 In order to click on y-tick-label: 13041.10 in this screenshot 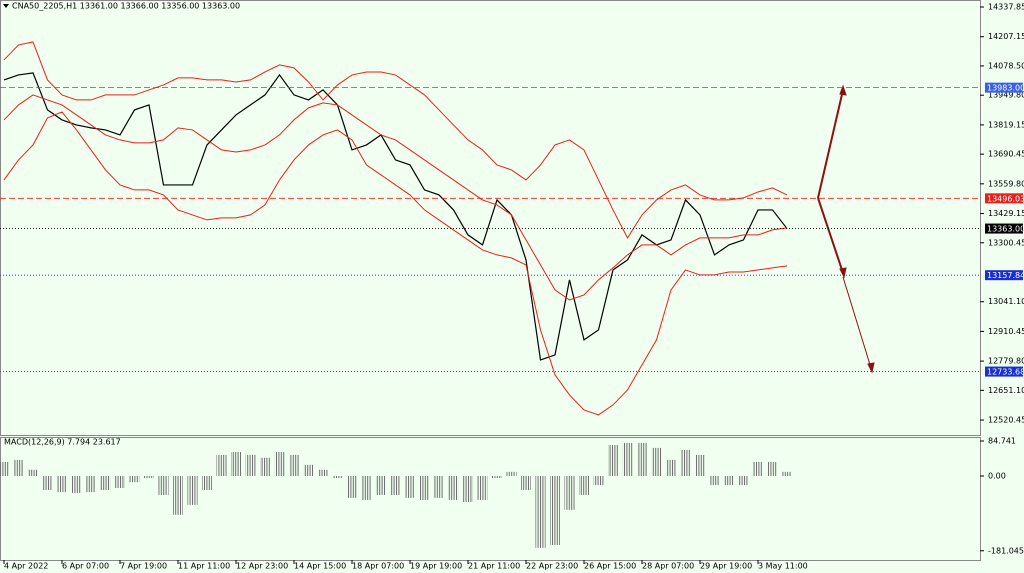, I will do `click(1006, 301)`.